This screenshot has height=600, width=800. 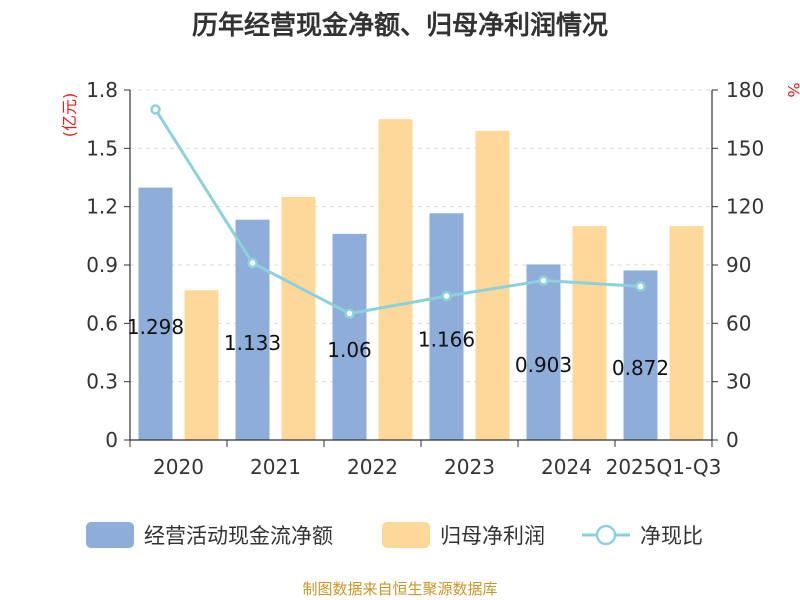 What do you see at coordinates (102, 207) in the screenshot?
I see `left-tick-label: 1.2` at bounding box center [102, 207].